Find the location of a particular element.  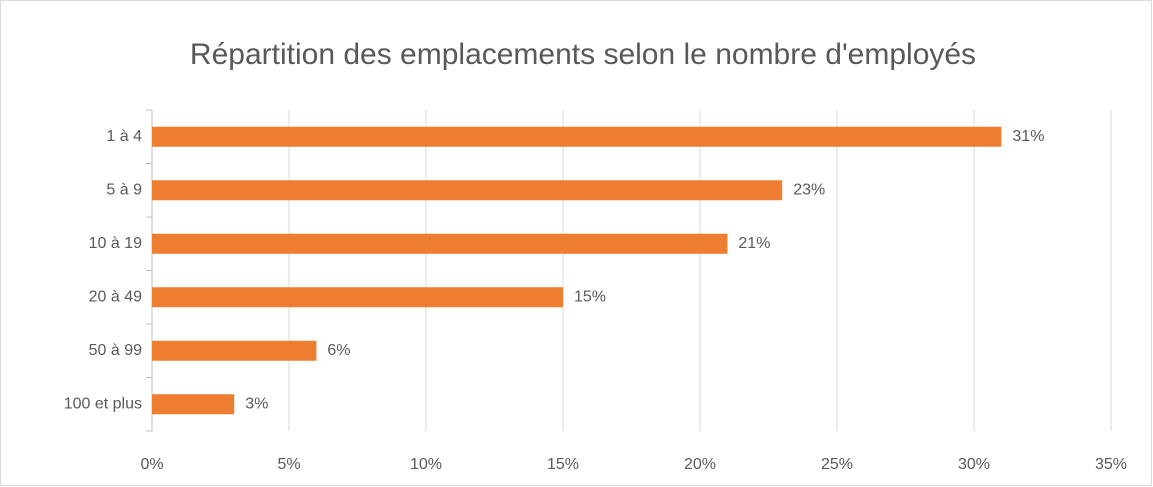

x-tick-label: 30% is located at coordinates (974, 464).